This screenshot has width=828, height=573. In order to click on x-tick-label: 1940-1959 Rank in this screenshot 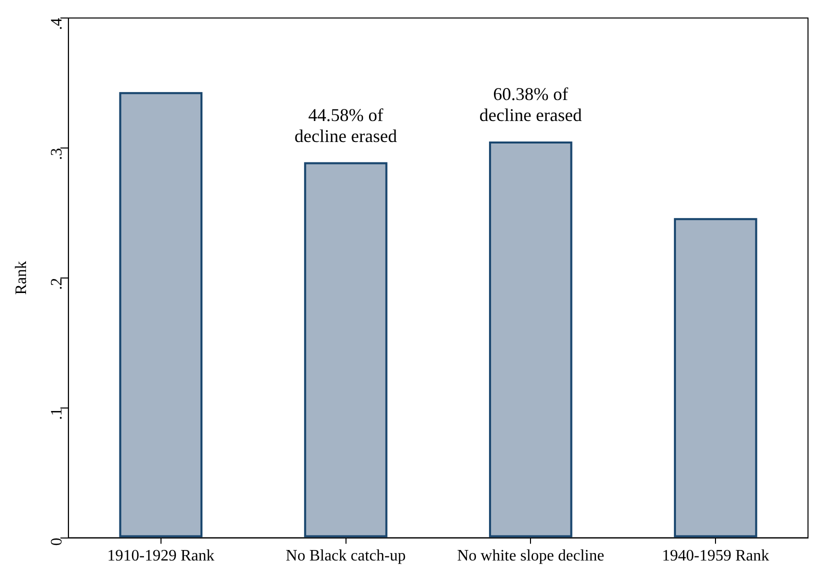, I will do `click(716, 556)`.